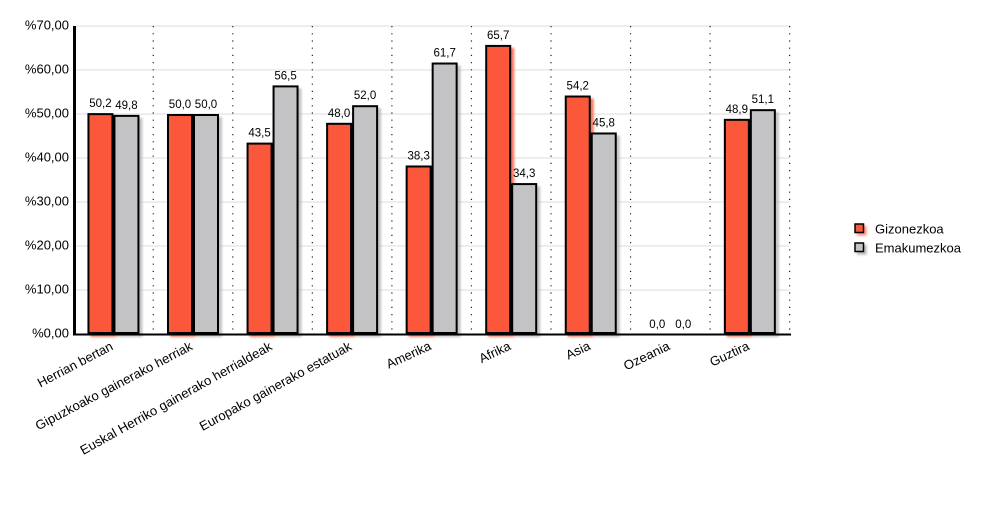  Describe the element at coordinates (524, 174) in the screenshot. I see `svg-text: 34,3` at that location.